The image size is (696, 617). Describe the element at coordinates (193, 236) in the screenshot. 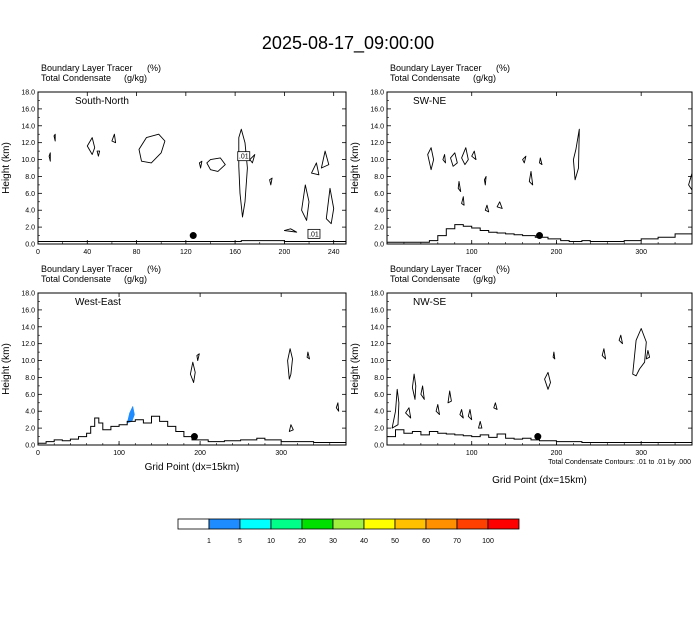

I see `location-marker` at that location.